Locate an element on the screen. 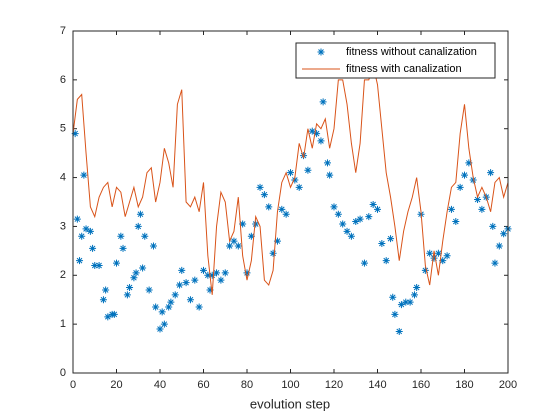 This screenshot has height=420, width=560. x-tick-label: 60 is located at coordinates (203, 385).